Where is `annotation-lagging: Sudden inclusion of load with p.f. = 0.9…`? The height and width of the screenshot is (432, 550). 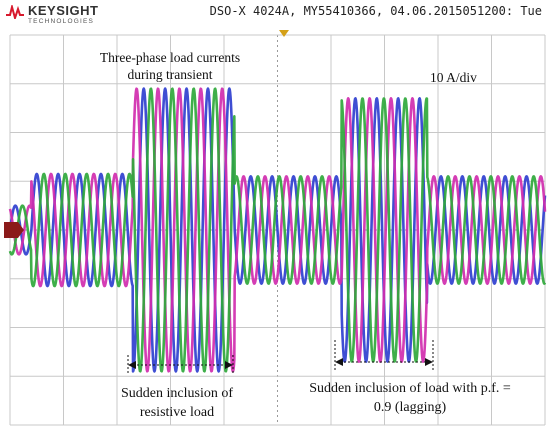
annotation-lagging: Sudden inclusion of load with p.f. = 0.9… is located at coordinates (410, 377).